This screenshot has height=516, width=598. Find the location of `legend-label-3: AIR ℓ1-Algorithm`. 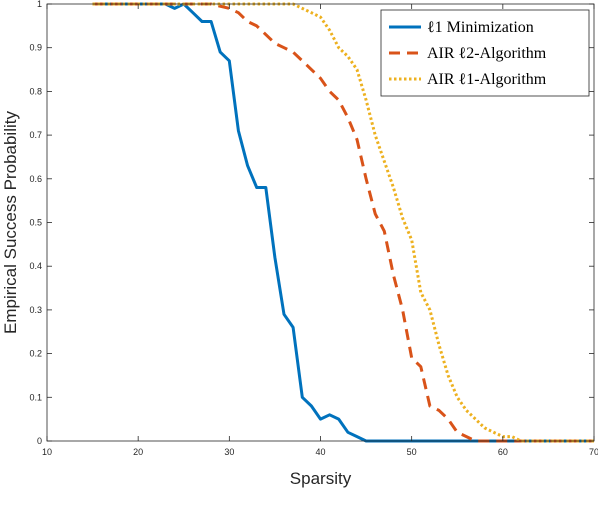

legend-label-3: AIR ℓ1-Algorithm is located at coordinates (487, 79).